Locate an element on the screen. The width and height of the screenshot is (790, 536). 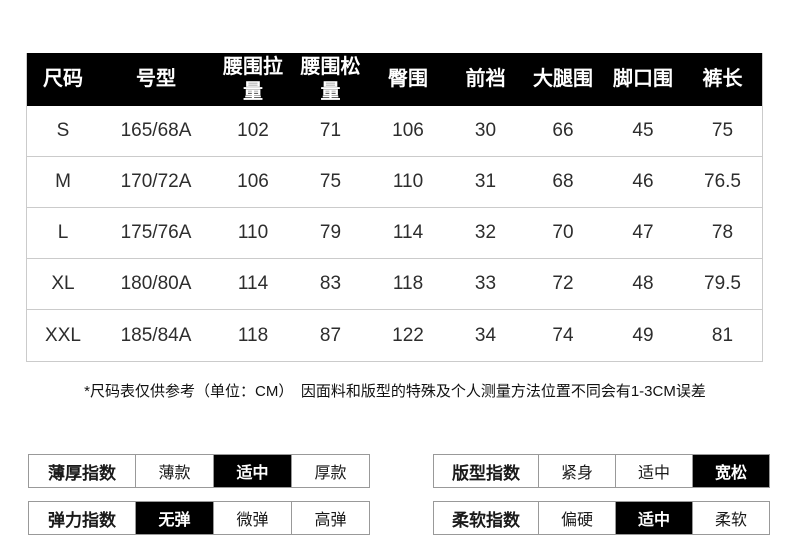
size-table-cell: 46 is located at coordinates (643, 181).